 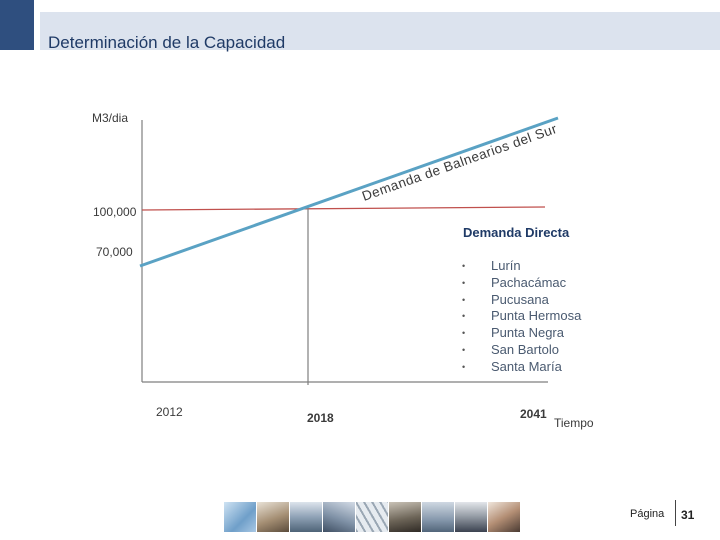 I want to click on district-name: Punta Negra, so click(x=527, y=333).